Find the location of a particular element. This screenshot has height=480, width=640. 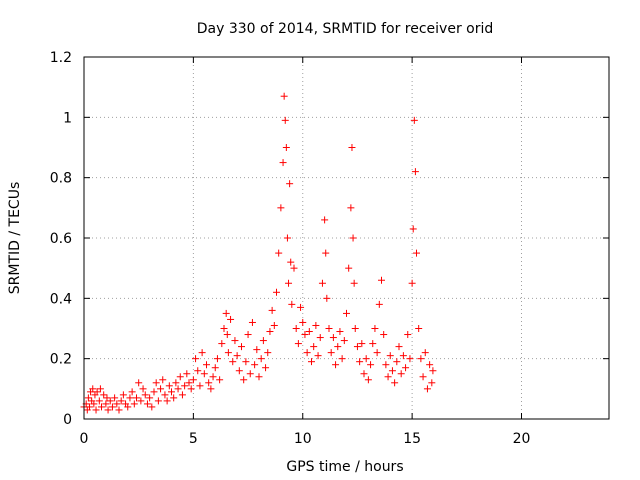

y-axis-label: SRMTID / TECUs is located at coordinates (15, 238).